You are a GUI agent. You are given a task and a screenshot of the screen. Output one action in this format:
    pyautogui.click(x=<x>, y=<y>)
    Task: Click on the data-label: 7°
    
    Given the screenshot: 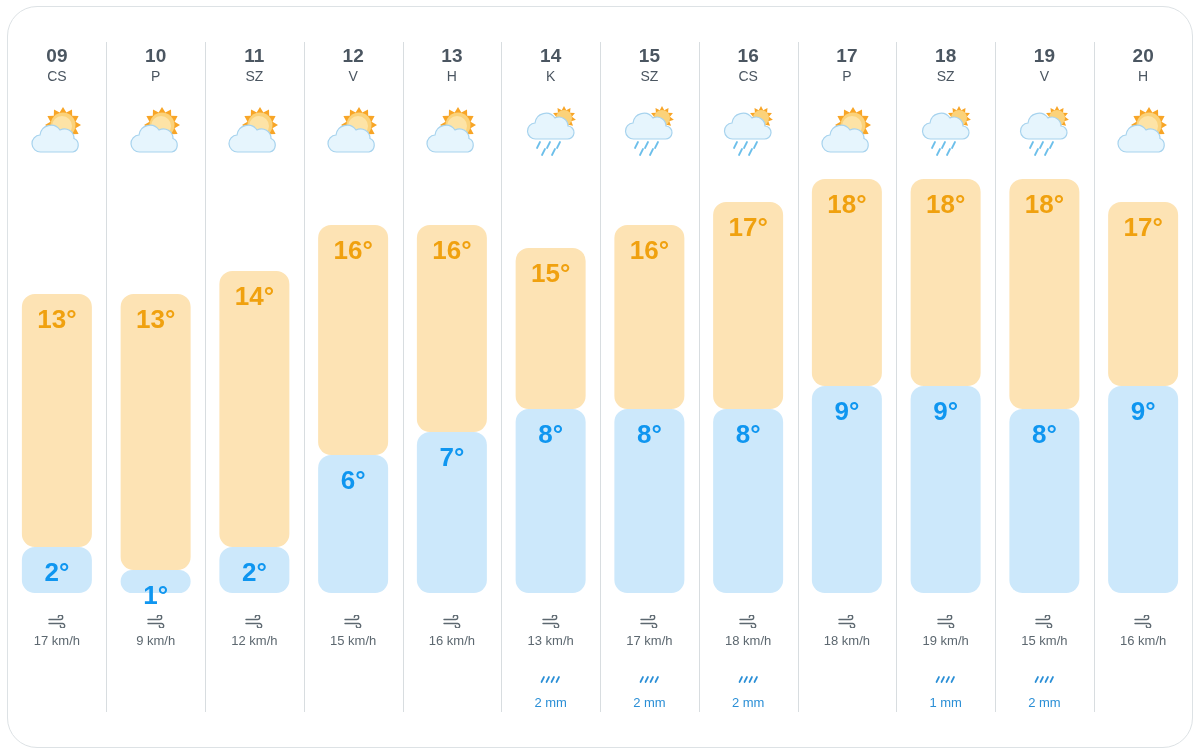 What is the action you would take?
    pyautogui.click(x=452, y=457)
    